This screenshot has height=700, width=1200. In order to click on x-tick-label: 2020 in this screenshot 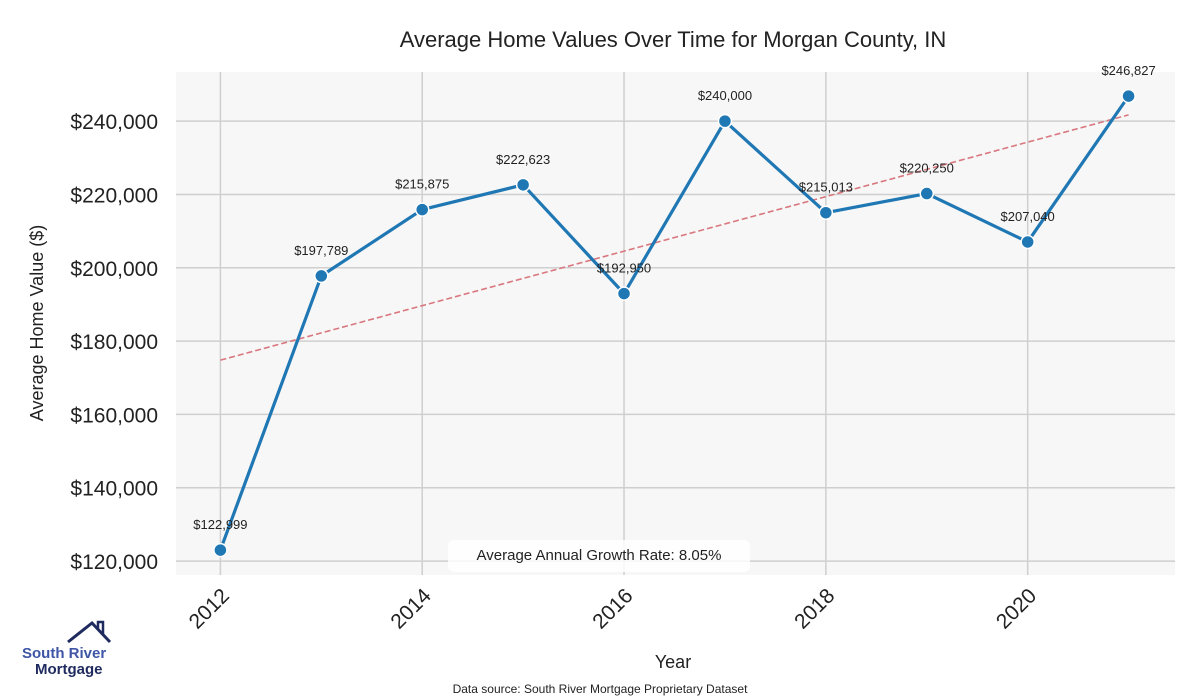, I will do `click(1016, 608)`.